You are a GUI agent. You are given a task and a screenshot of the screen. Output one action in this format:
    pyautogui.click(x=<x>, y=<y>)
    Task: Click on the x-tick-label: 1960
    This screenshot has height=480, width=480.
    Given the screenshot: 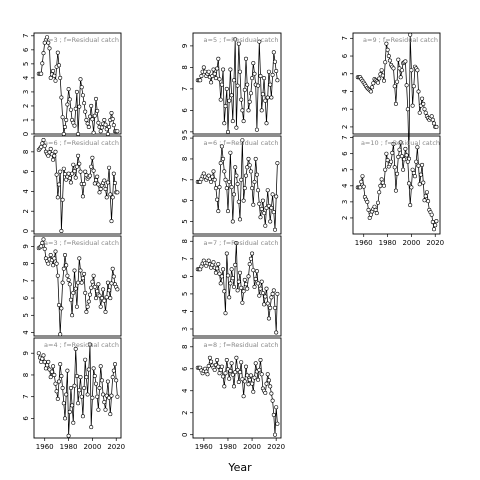 What is the action you would take?
    pyautogui.click(x=204, y=447)
    